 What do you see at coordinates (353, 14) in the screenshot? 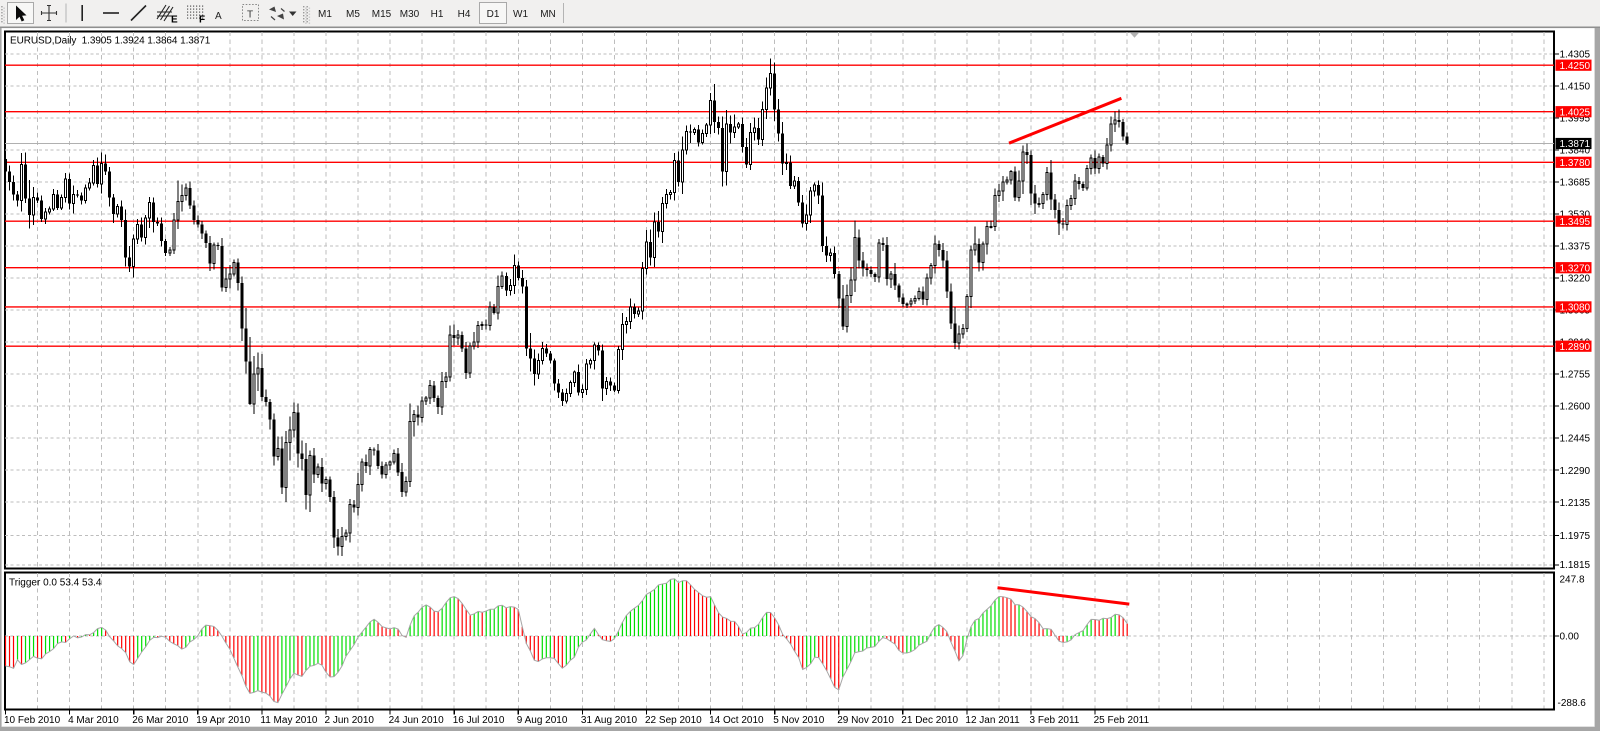
I see `svg-text: M5` at bounding box center [353, 14].